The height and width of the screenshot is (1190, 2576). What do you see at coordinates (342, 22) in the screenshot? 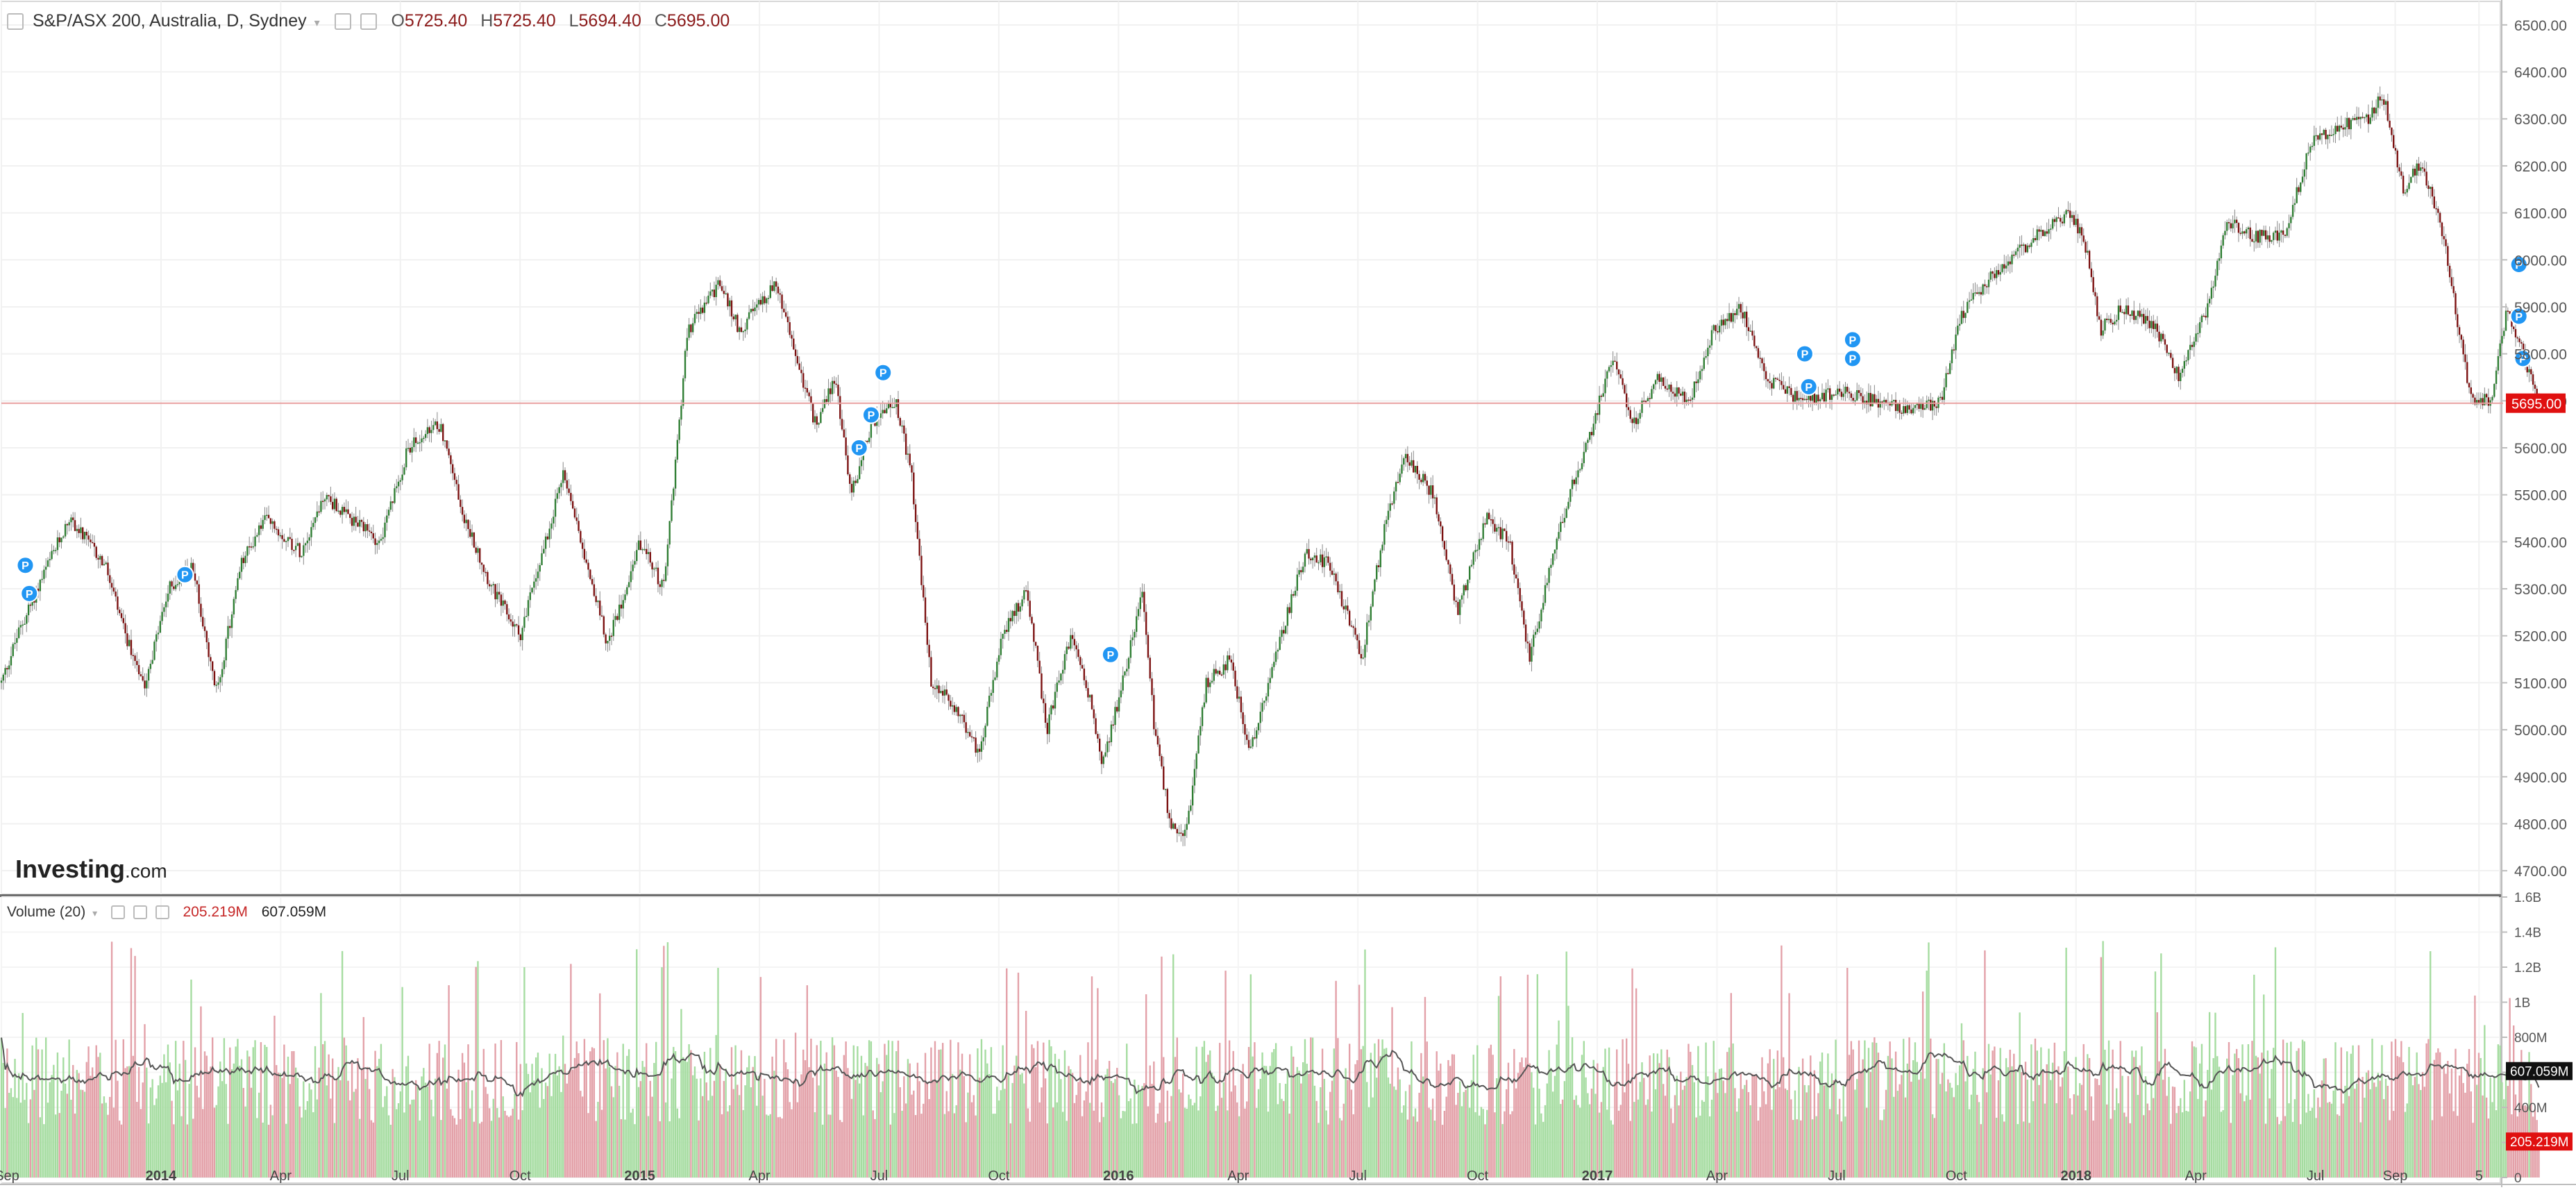
I see `settings-icon` at bounding box center [342, 22].